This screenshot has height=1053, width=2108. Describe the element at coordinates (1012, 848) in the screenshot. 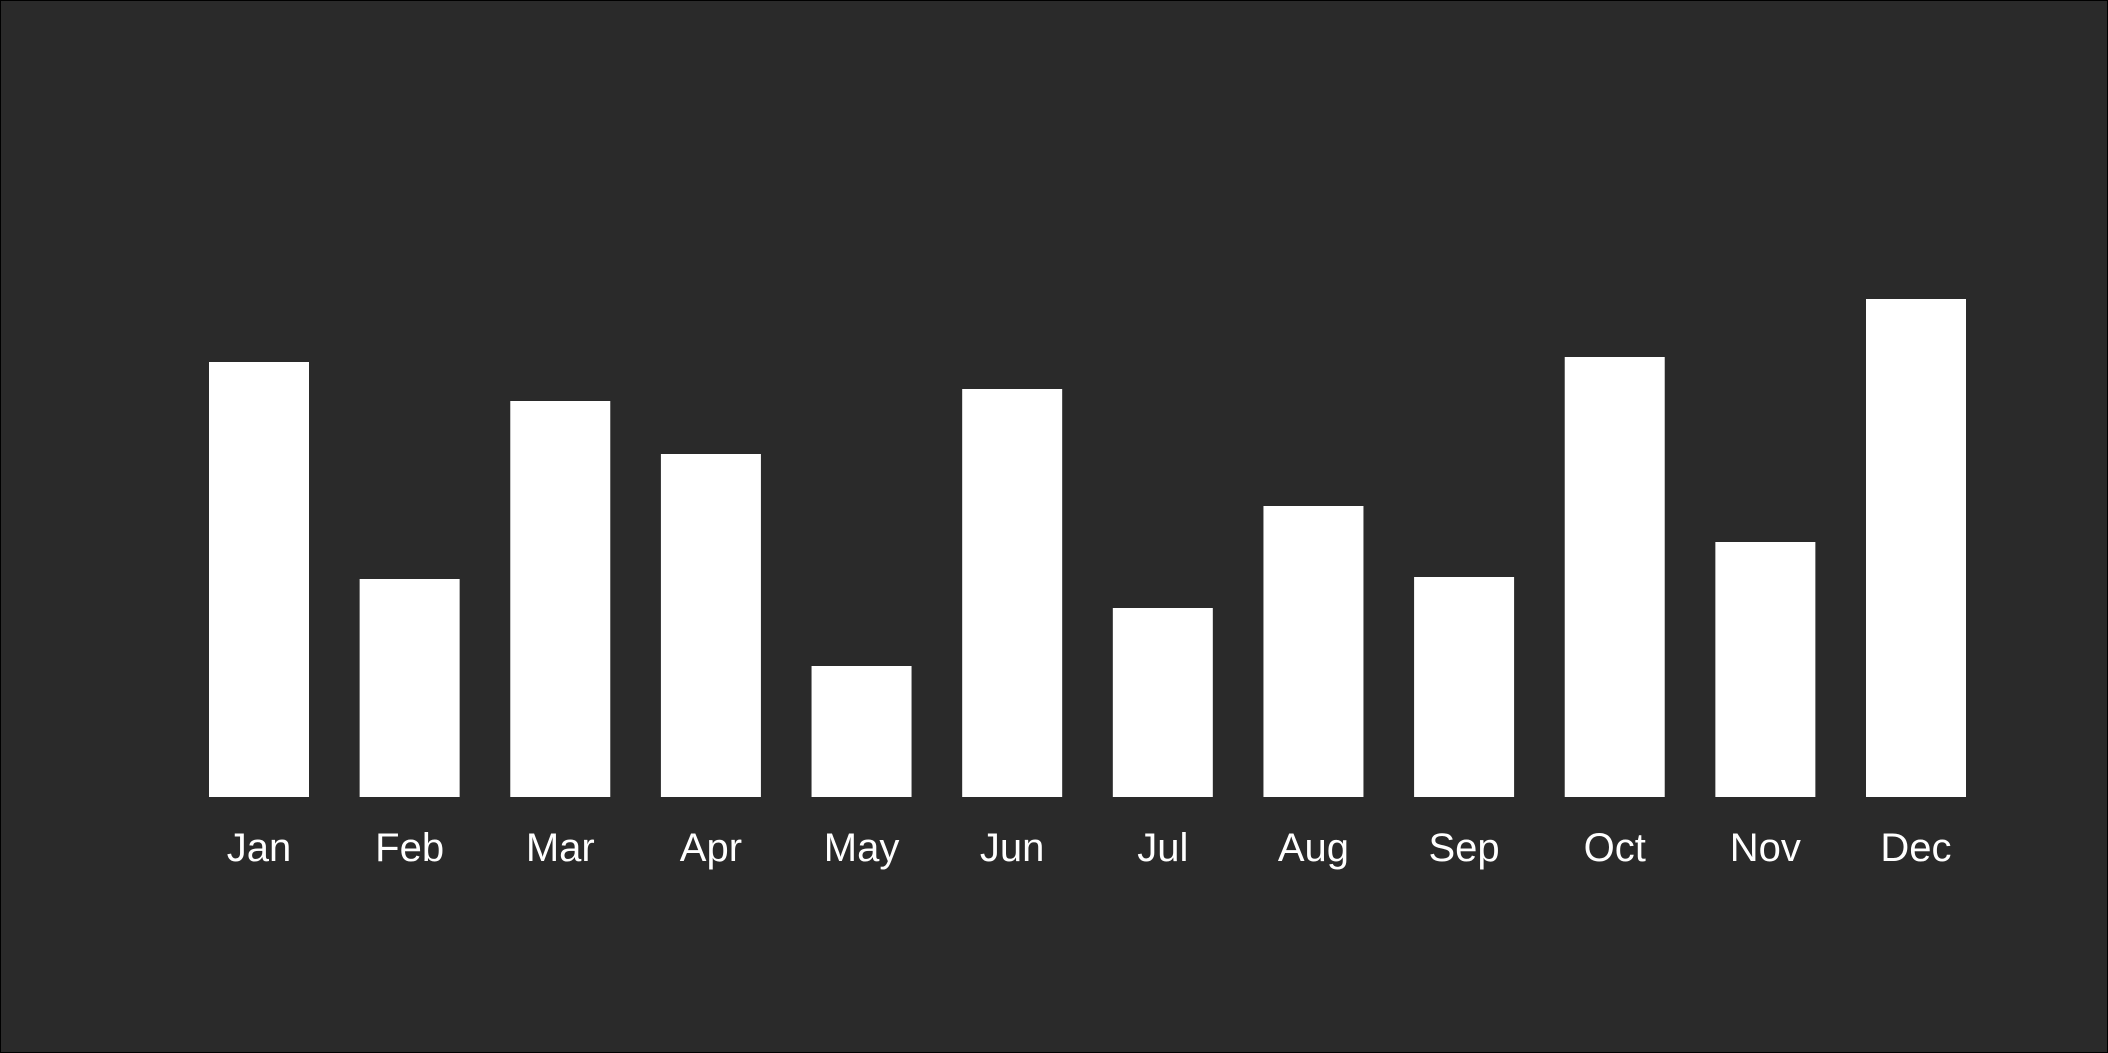

I see `category-label-jun: Jun` at that location.